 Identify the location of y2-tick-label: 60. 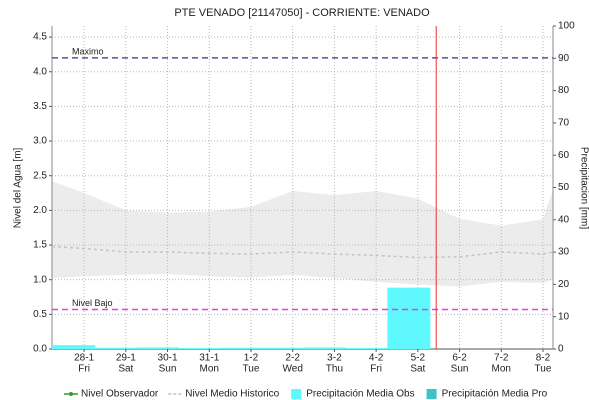
(564, 155).